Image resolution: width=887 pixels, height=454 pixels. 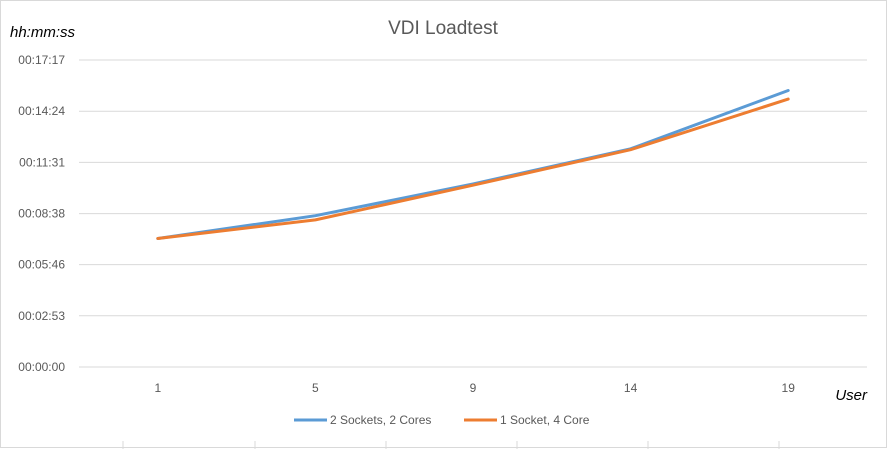 I want to click on x-axis-label: User, so click(x=851, y=395).